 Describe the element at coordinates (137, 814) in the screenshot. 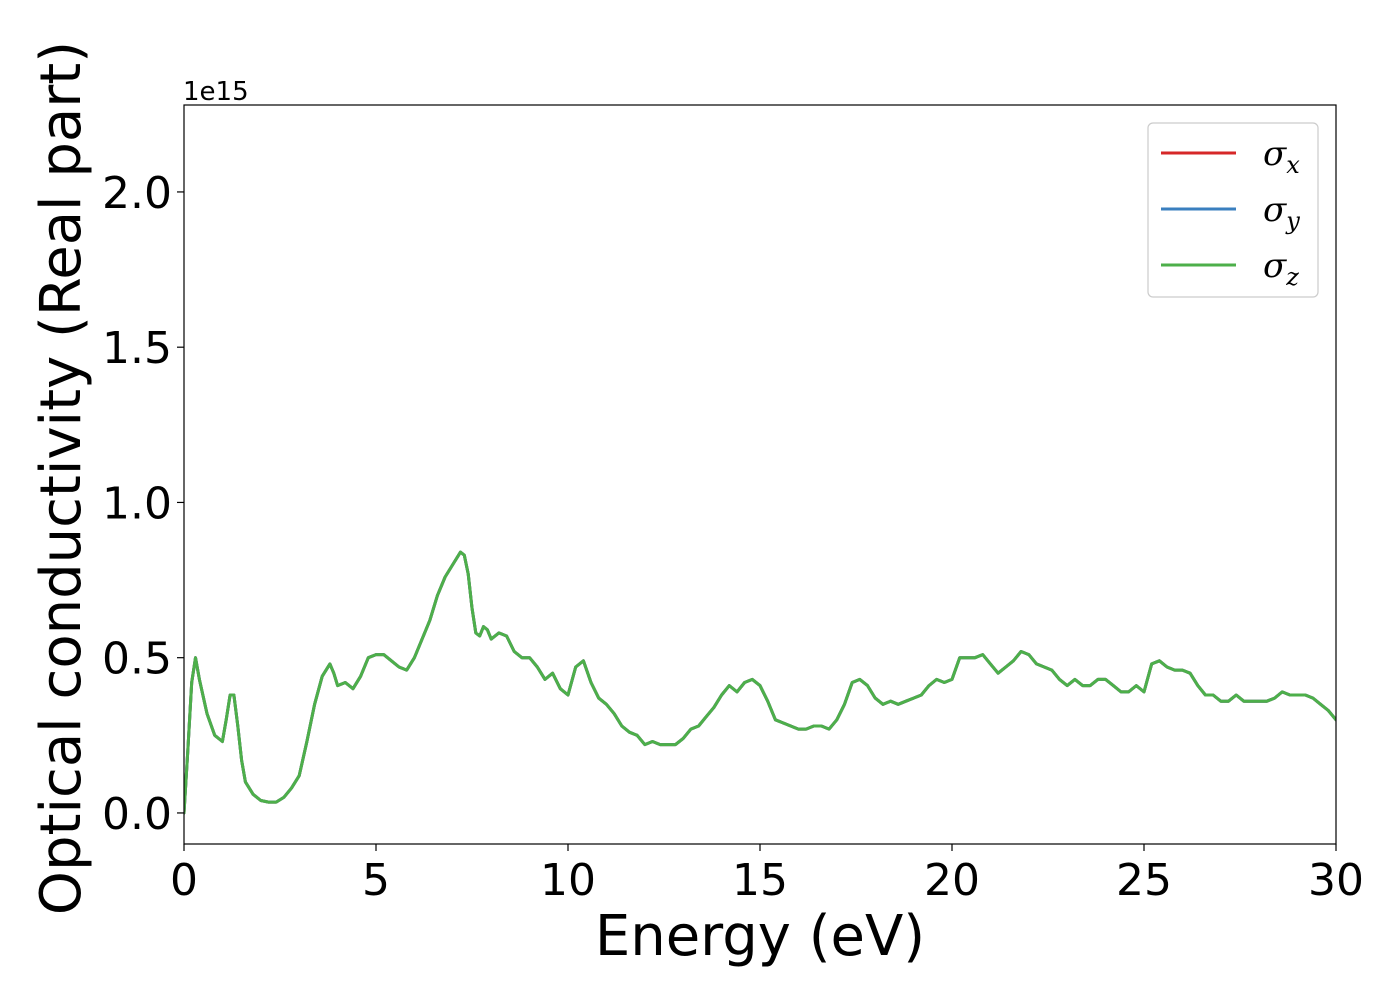

I see `y-tick-label: 0.0` at that location.